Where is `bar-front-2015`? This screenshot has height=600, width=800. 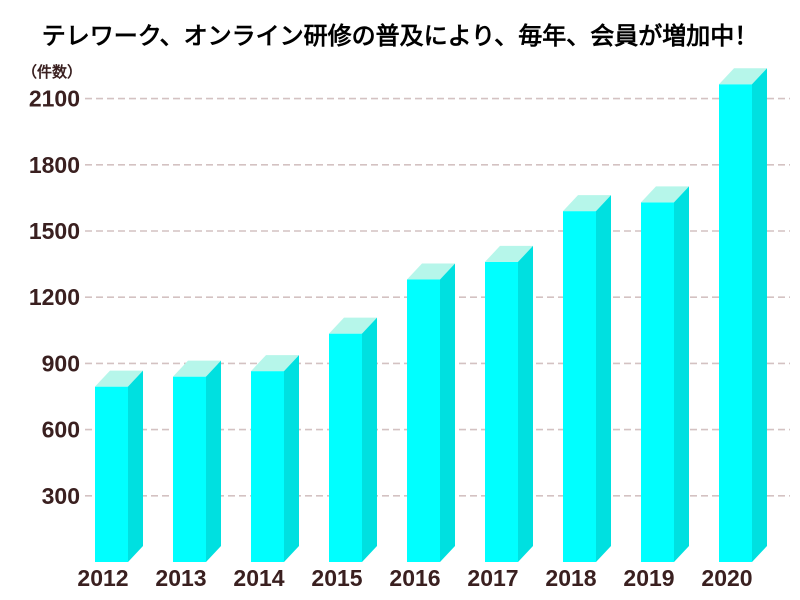 bar-front-2015 is located at coordinates (345, 447).